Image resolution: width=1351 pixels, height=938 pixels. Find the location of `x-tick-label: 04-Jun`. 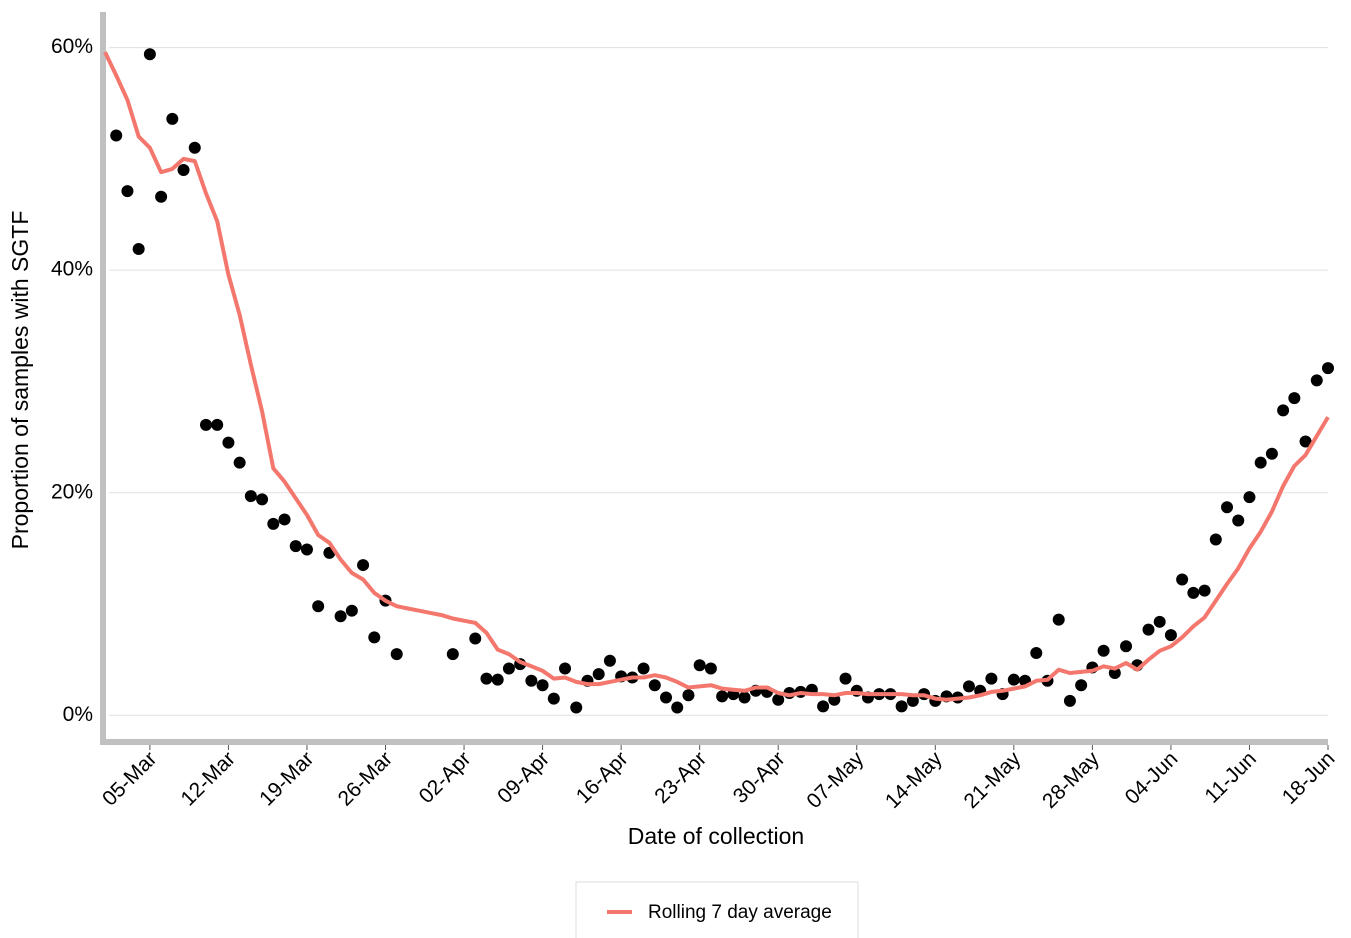

x-tick-label: 04-Jun is located at coordinates (1152, 778).